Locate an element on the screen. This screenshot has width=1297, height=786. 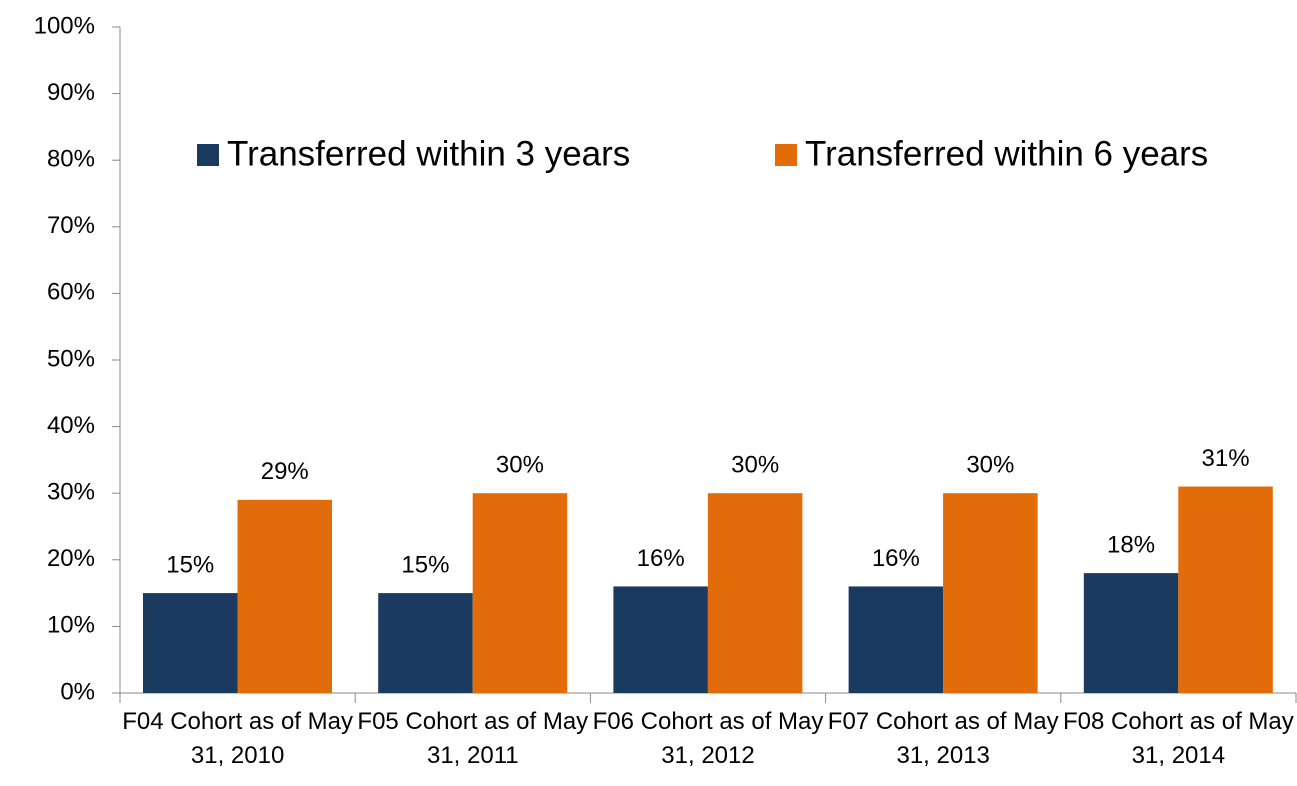
y-tick-label: 30% is located at coordinates (71, 492).